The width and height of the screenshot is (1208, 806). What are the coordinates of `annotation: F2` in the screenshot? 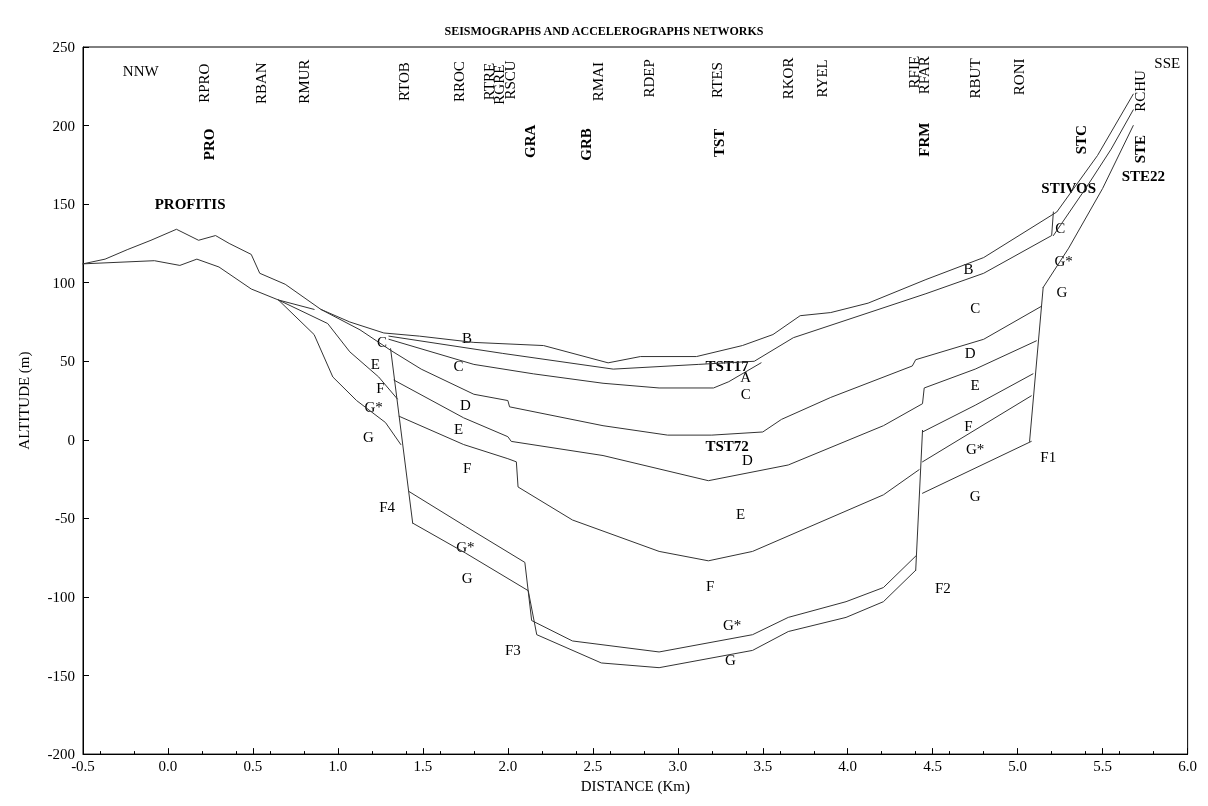 It's located at (942, 587).